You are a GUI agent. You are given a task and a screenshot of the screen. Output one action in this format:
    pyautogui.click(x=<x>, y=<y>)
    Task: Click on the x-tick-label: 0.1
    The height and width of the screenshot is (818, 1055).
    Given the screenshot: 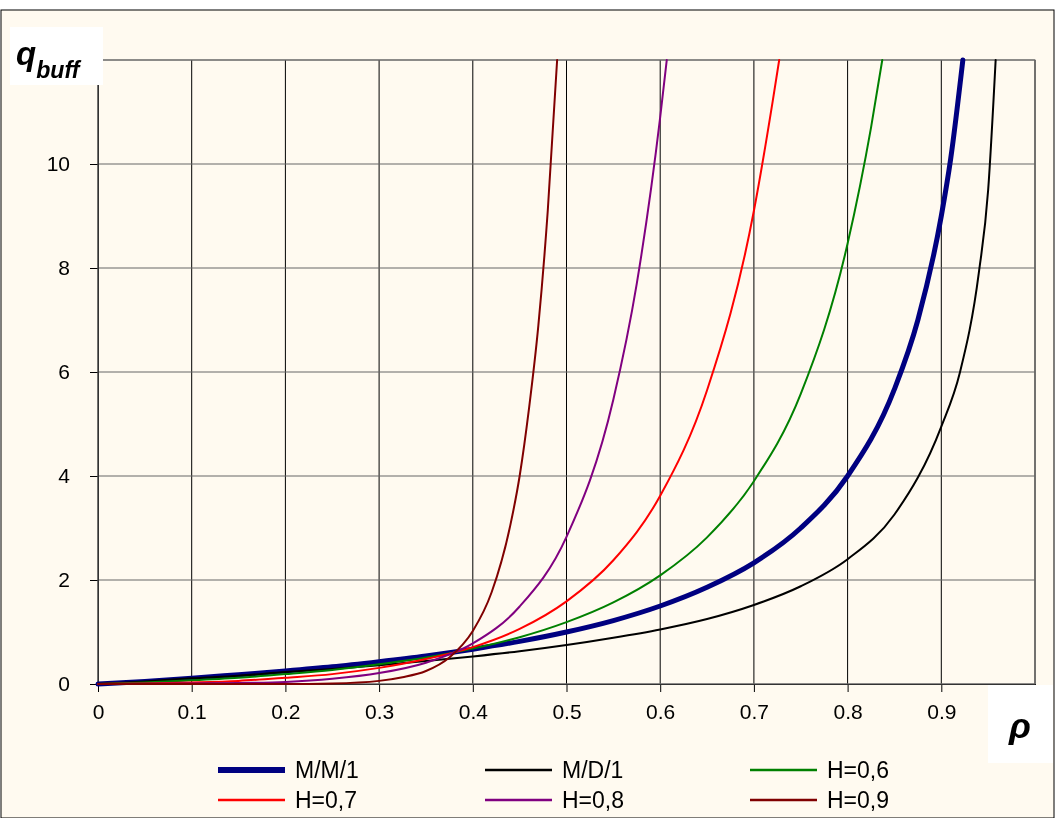 What is the action you would take?
    pyautogui.click(x=192, y=711)
    